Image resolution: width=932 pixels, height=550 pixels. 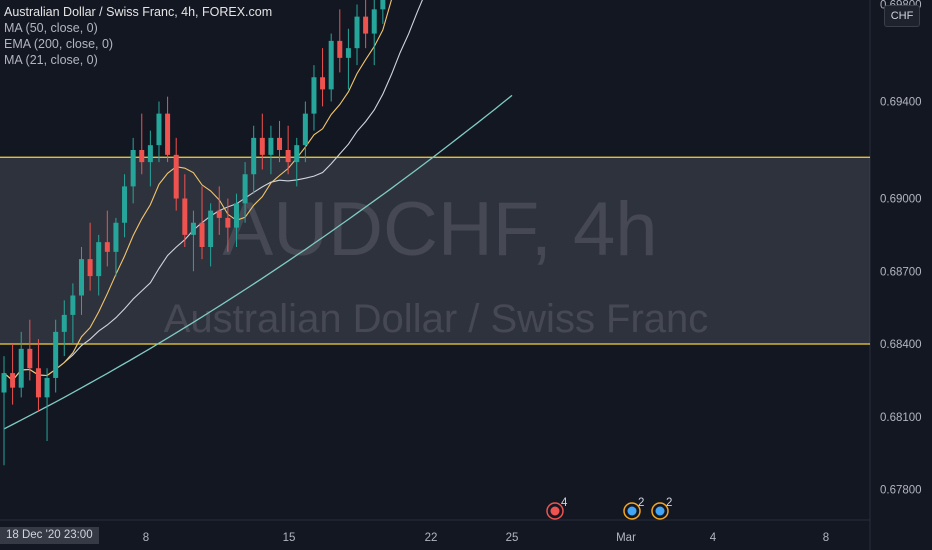 I want to click on price-tick: 0.68100, so click(x=901, y=418).